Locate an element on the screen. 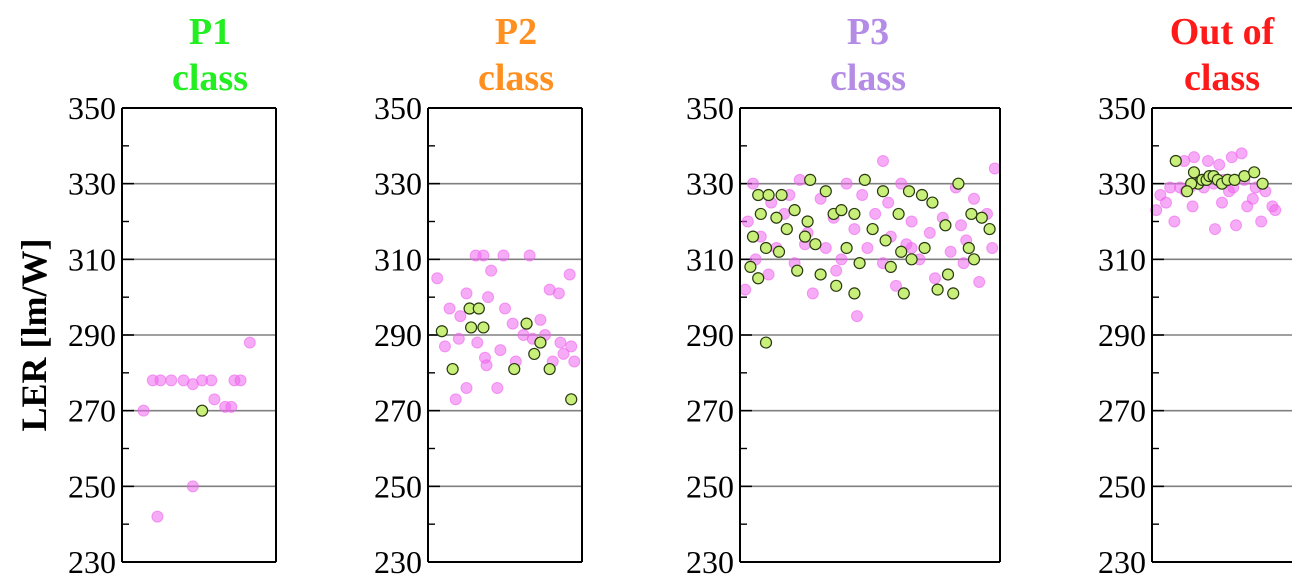 The height and width of the screenshot is (581, 1292). panel-title-line-1: P2 is located at coordinates (516, 32).